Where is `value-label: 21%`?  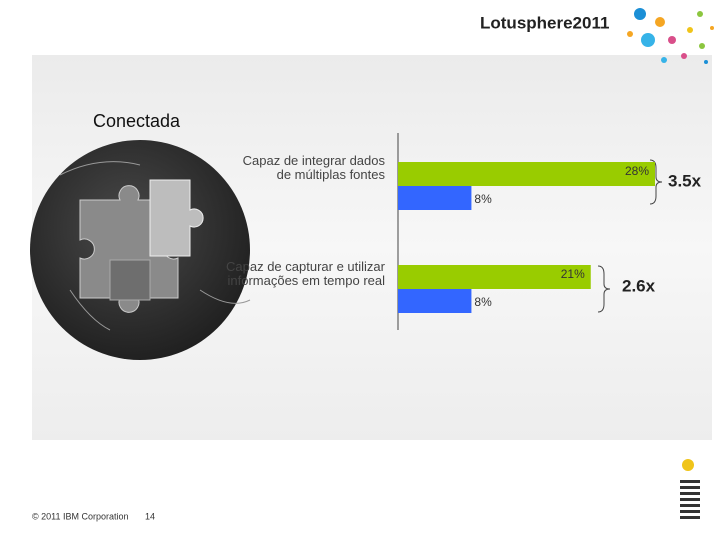 value-label: 21% is located at coordinates (573, 274).